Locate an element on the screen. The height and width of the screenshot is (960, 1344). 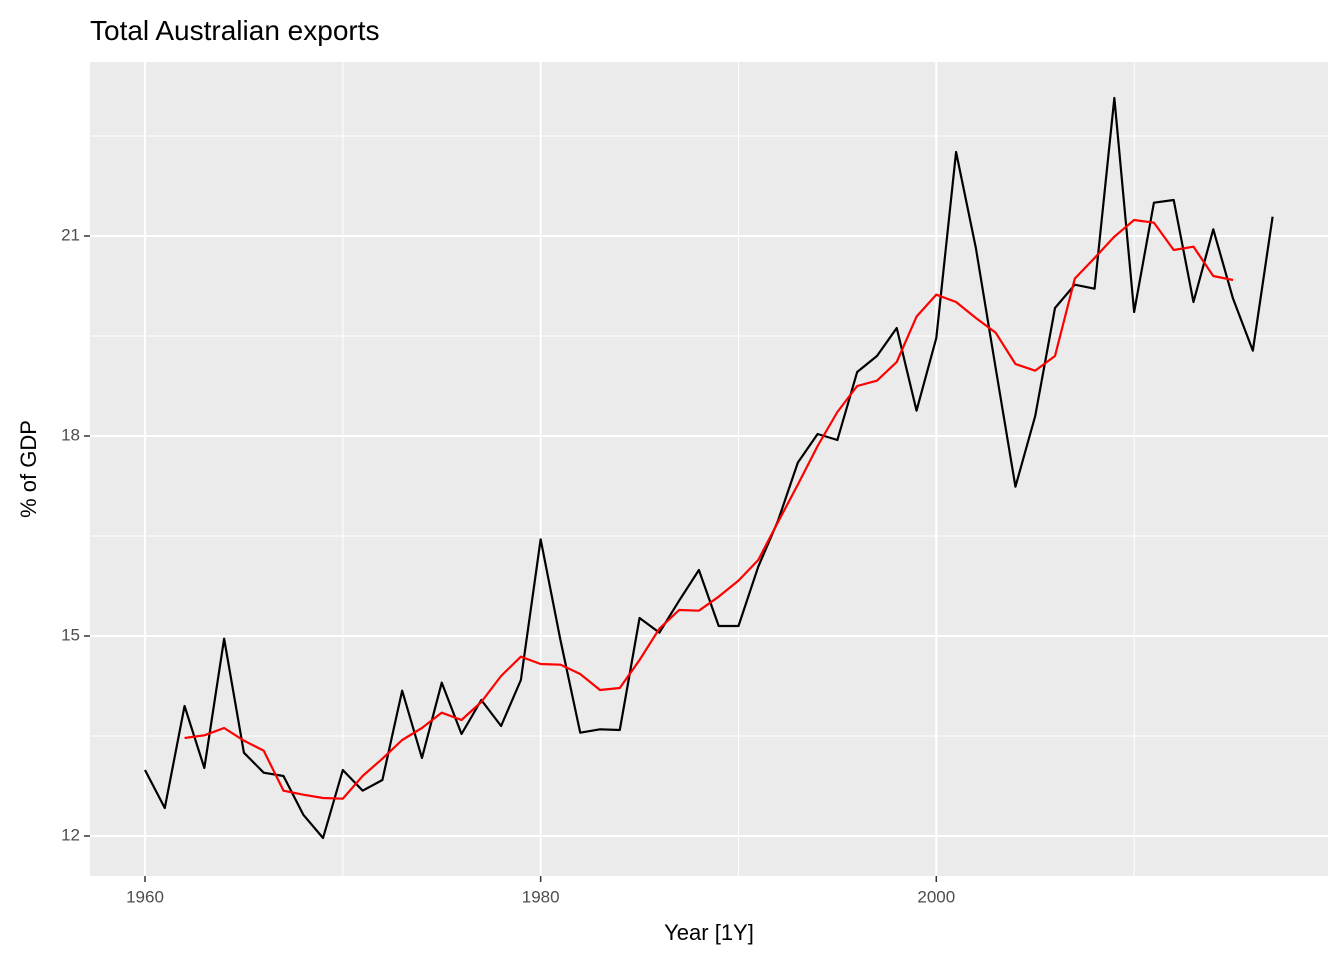
y-tick-label: 21 is located at coordinates (70, 234).